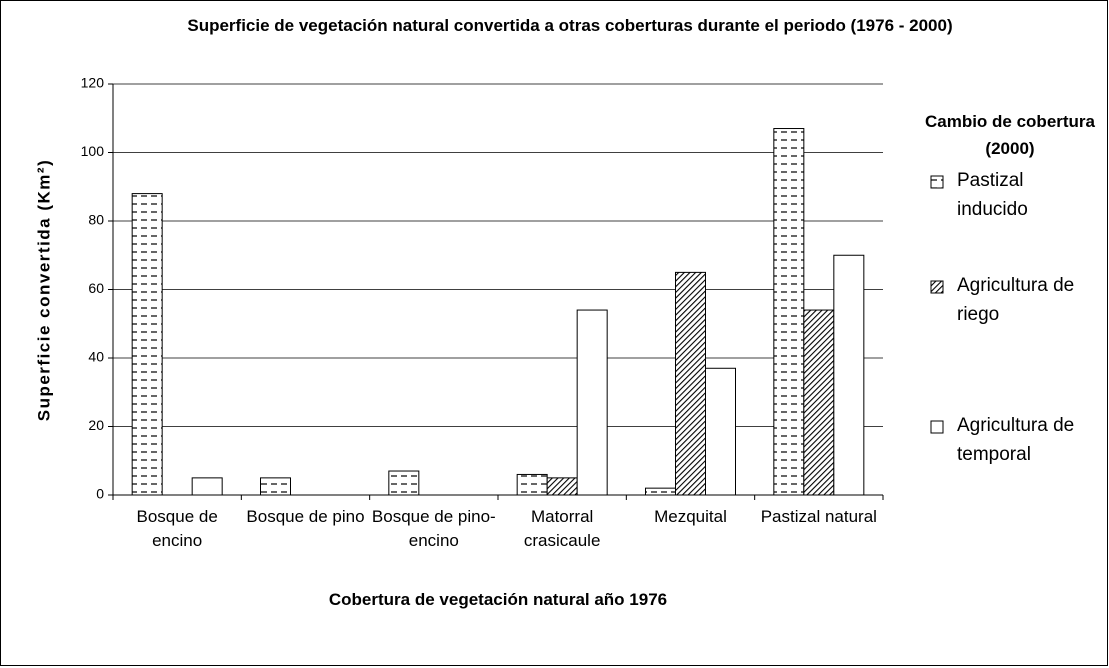 This screenshot has width=1109, height=668. What do you see at coordinates (96, 357) in the screenshot?
I see `y-tick-label: 40` at bounding box center [96, 357].